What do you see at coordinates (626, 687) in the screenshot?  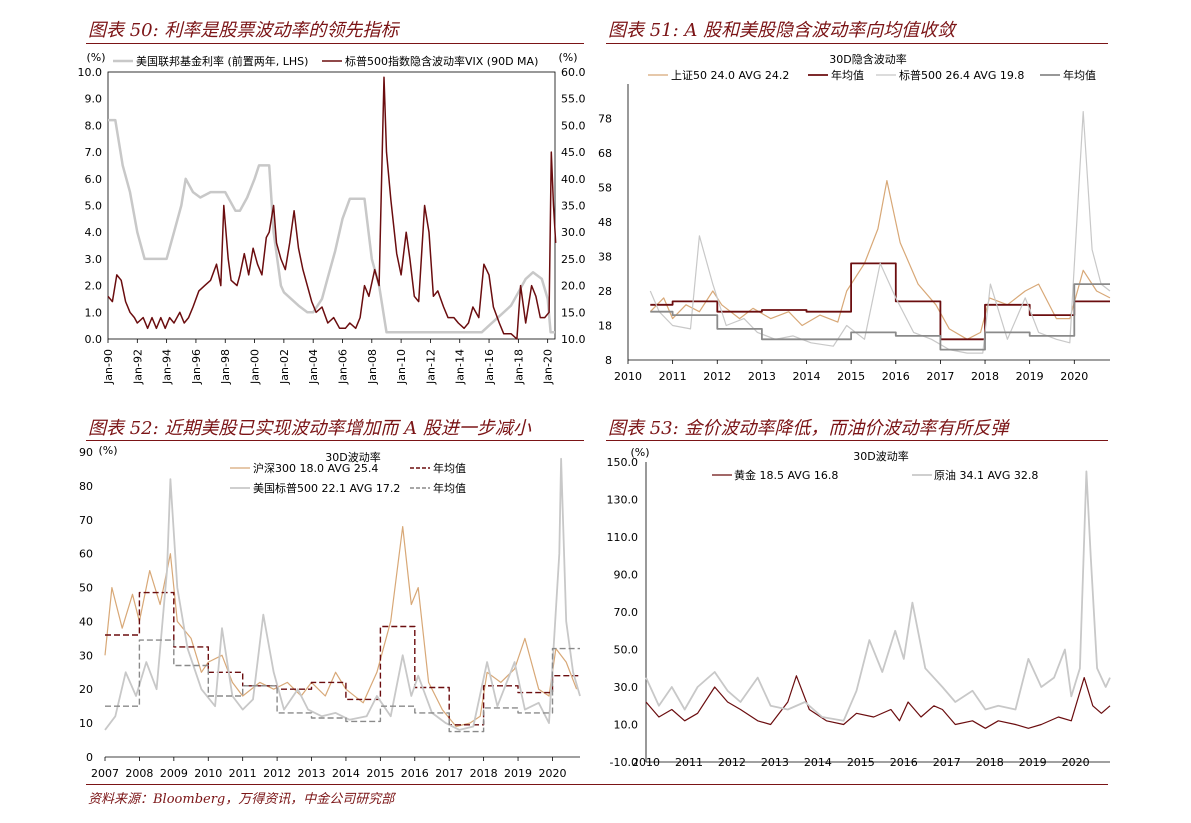 I see `chart53-ytick: 30.0` at bounding box center [626, 687].